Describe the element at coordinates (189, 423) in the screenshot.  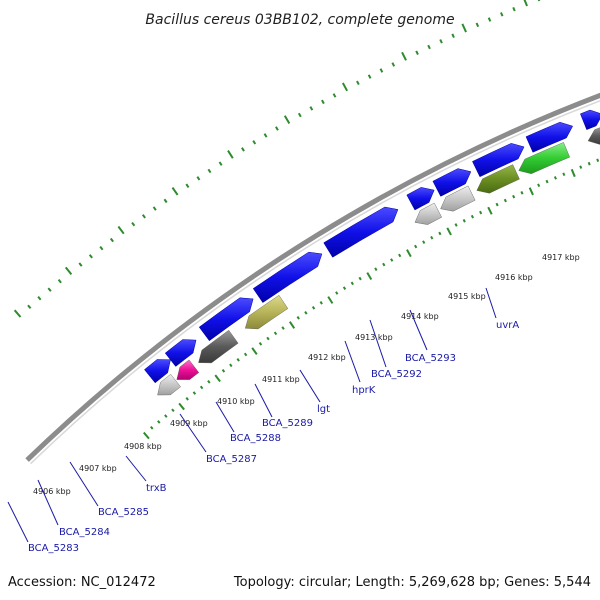
I see `kbp-label: 4909 kbp` at that location.